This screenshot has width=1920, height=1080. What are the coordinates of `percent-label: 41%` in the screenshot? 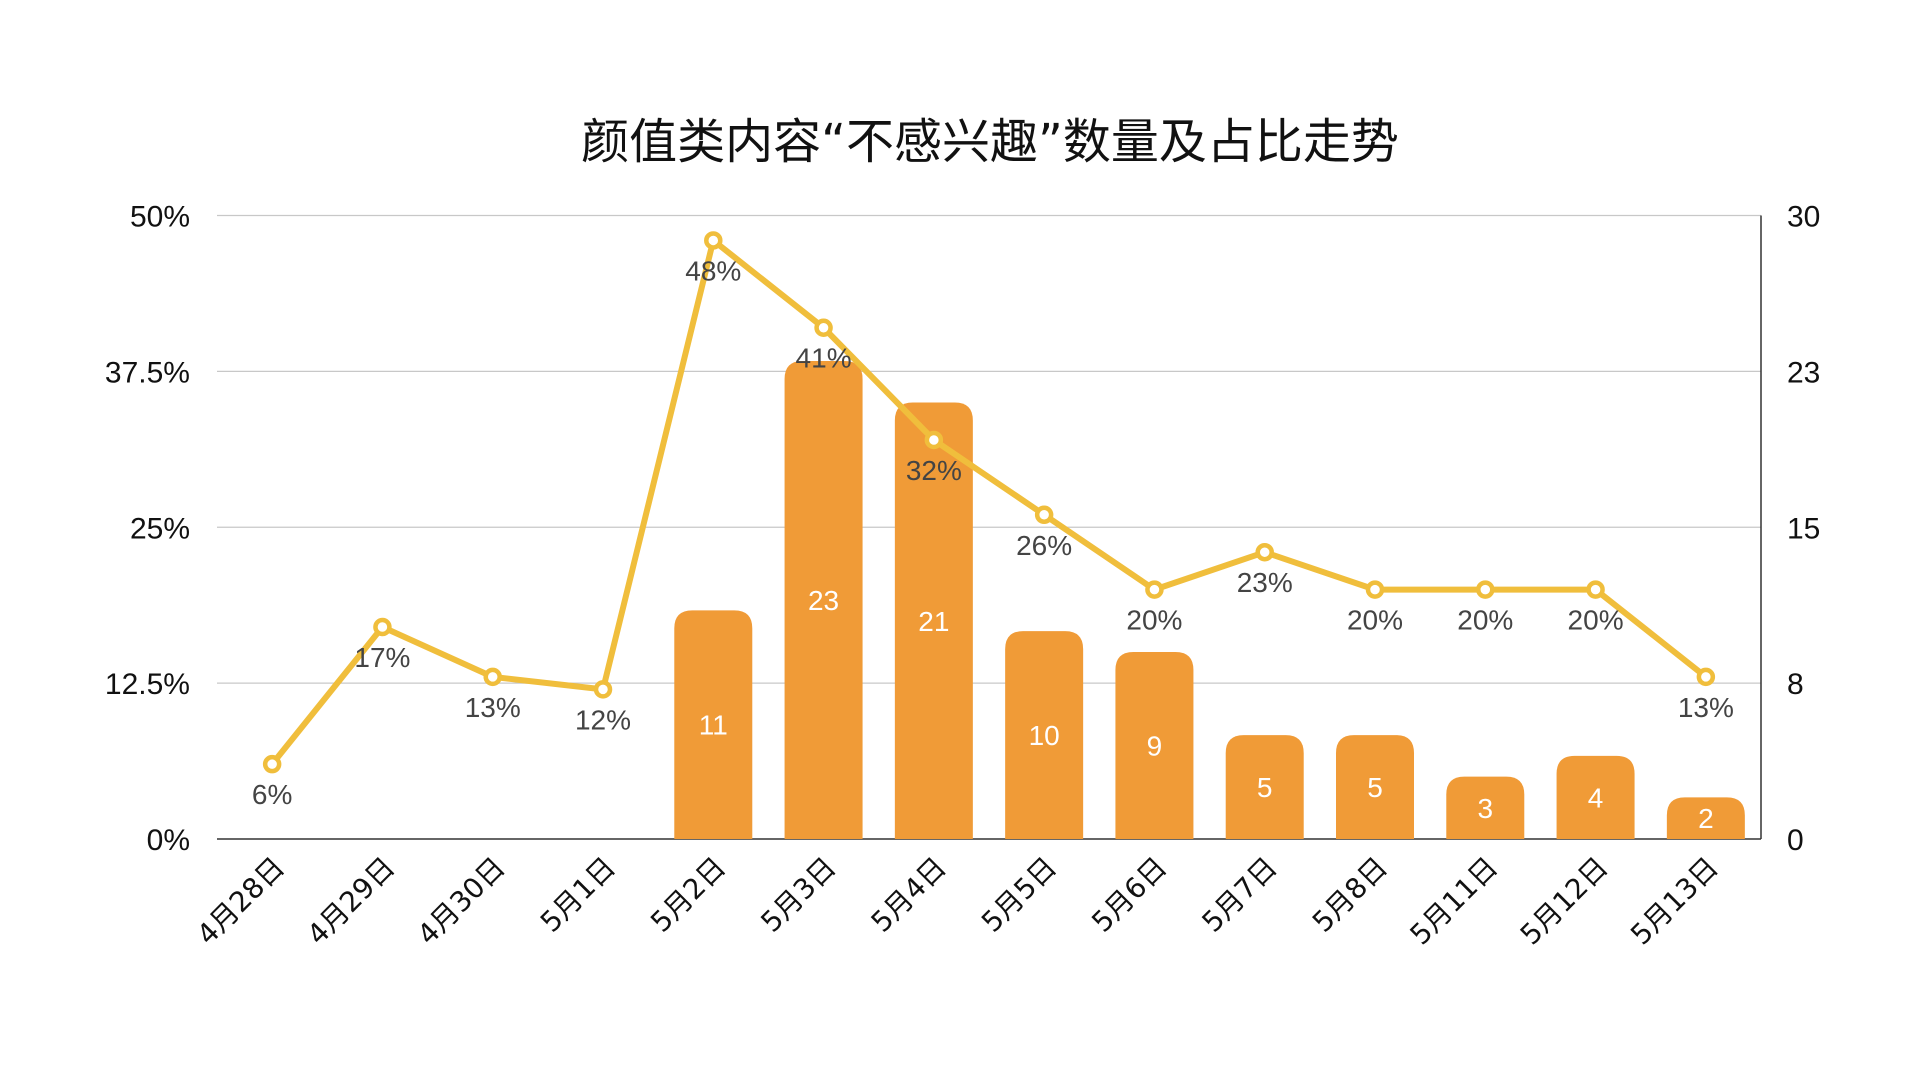 It's located at (824, 358).